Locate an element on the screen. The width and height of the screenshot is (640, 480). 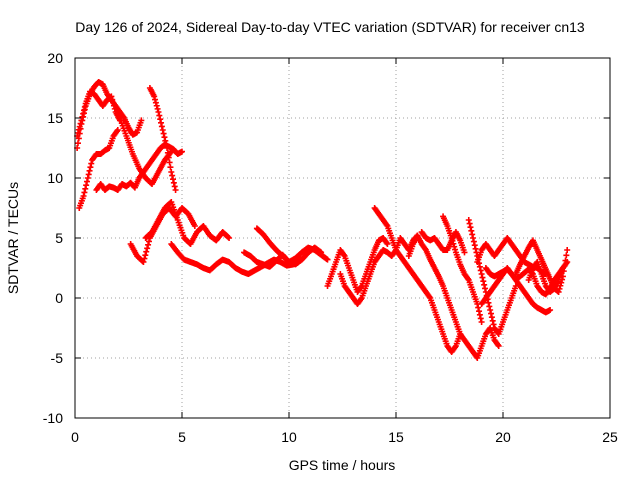
y-tick-label: -10 is located at coordinates (53, 418).